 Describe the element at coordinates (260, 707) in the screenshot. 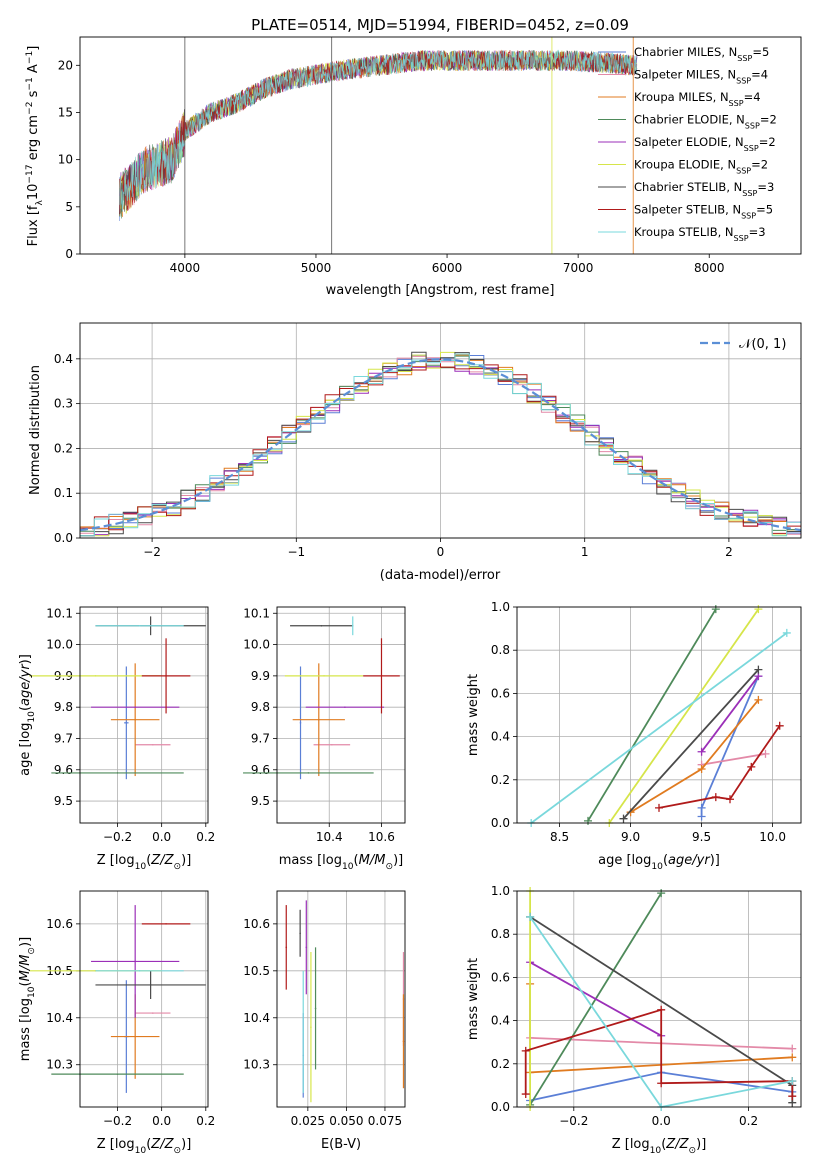

I see `y-tick-label: 9.8` at that location.